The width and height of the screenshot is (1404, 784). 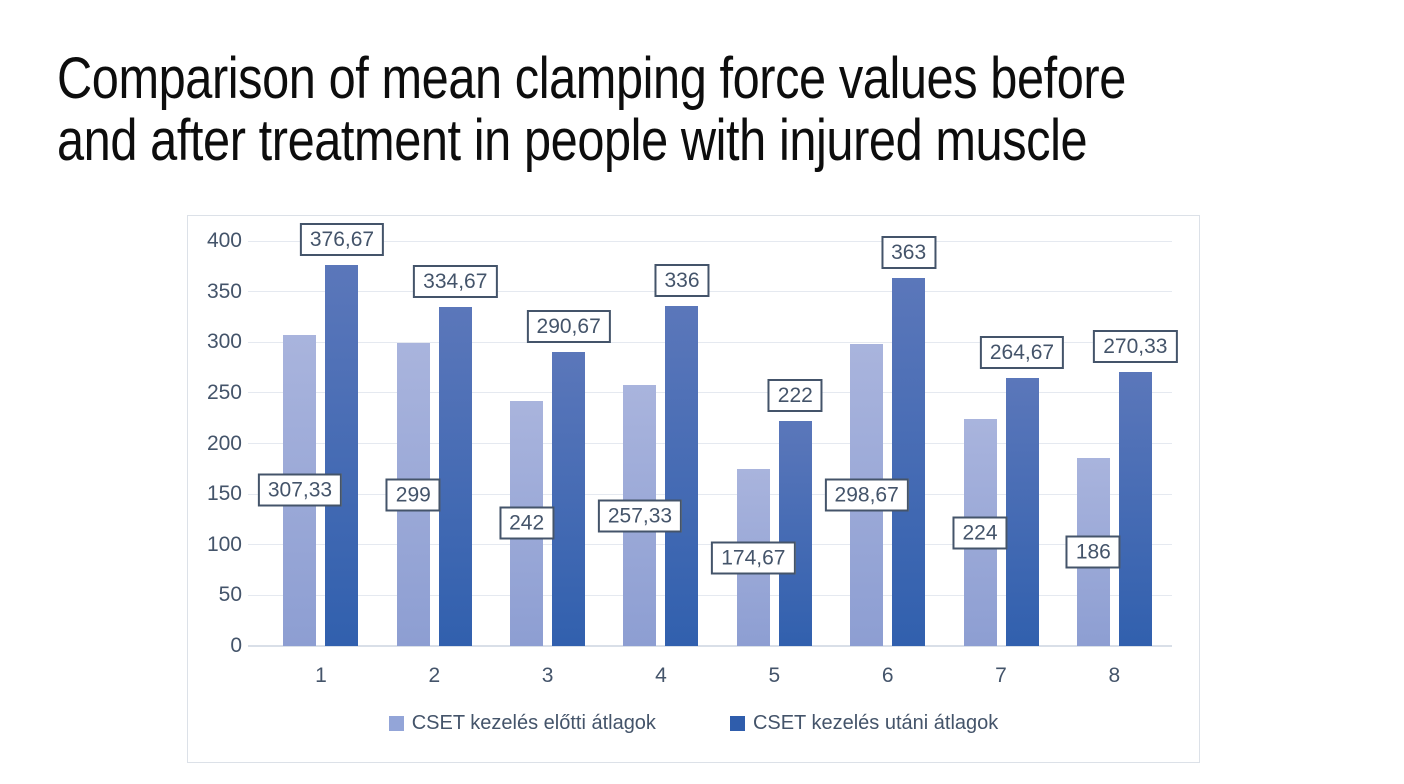 What do you see at coordinates (342, 239) in the screenshot?
I see `data-label-after-1: 376,67` at bounding box center [342, 239].